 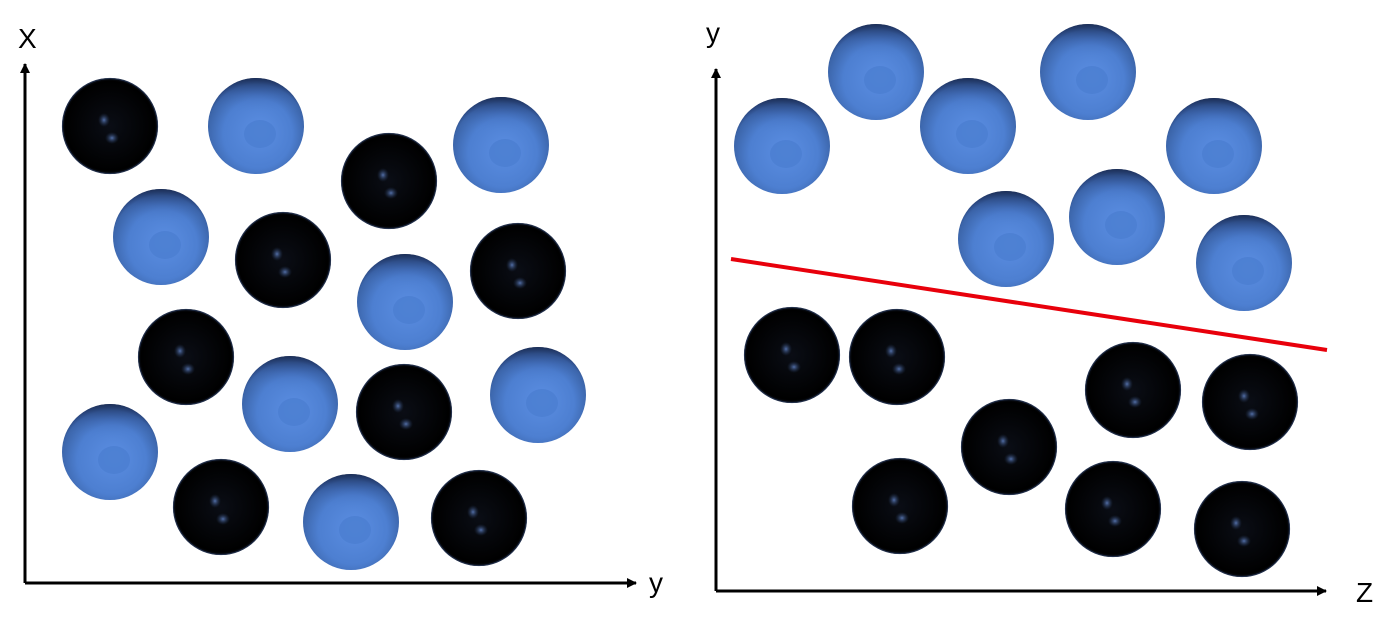 What do you see at coordinates (656, 582) in the screenshot?
I see `left-horizontal-axis-label: y` at bounding box center [656, 582].